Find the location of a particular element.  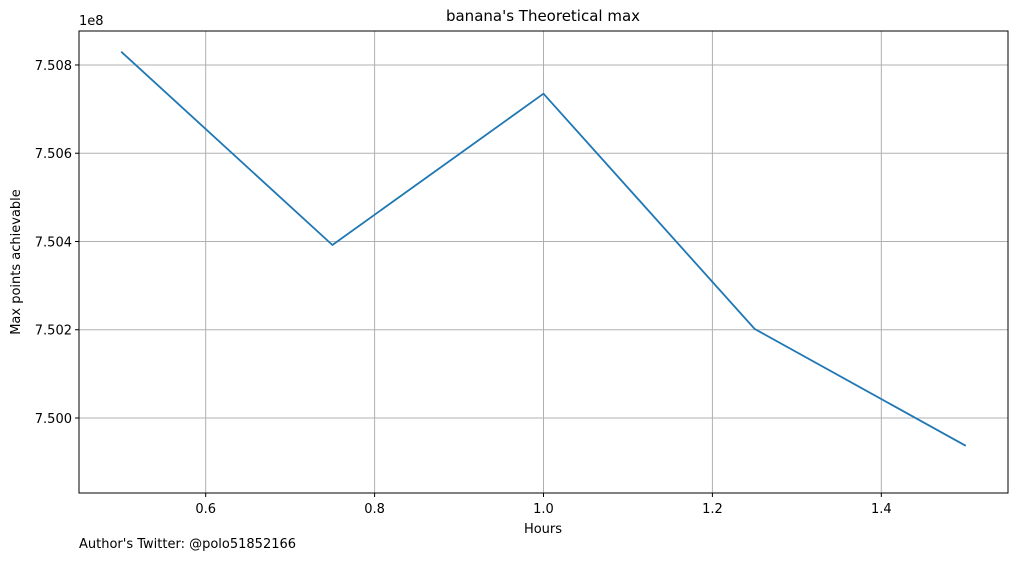

x-tick-label: 1.2 is located at coordinates (712, 509).